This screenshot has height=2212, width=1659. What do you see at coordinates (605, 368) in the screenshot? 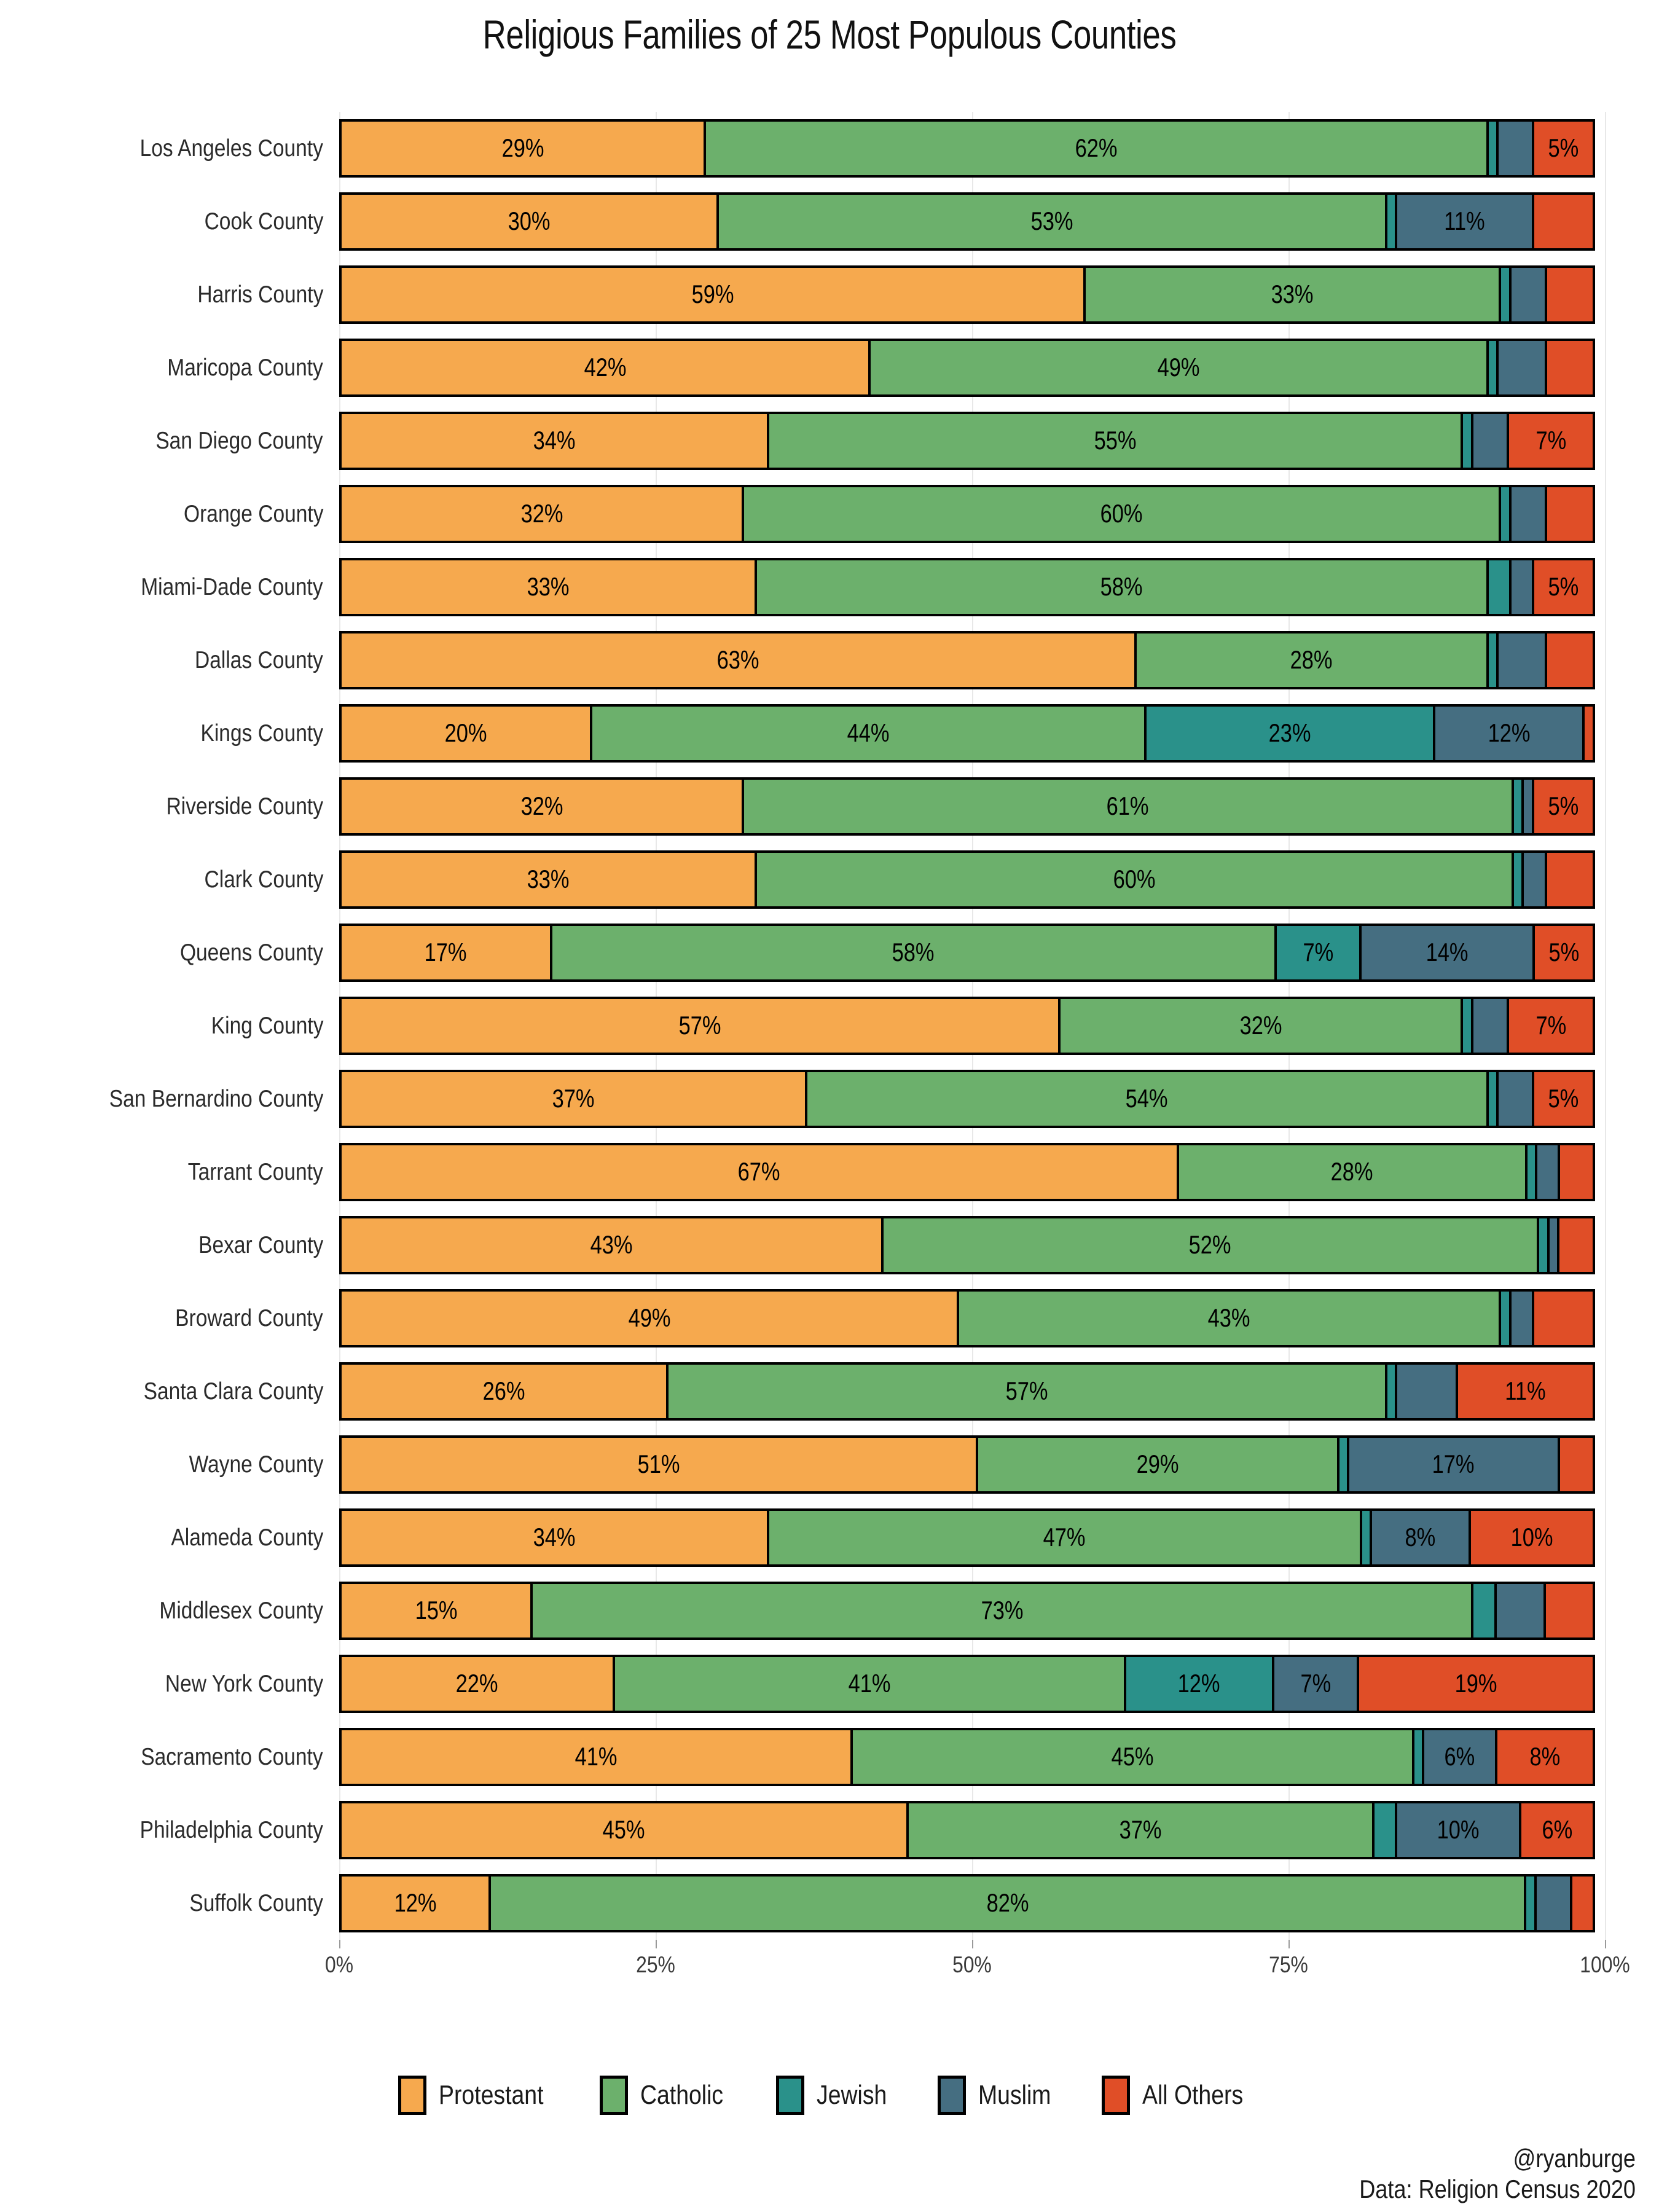
I see `bar-segment-protestant: 42%` at bounding box center [605, 368].